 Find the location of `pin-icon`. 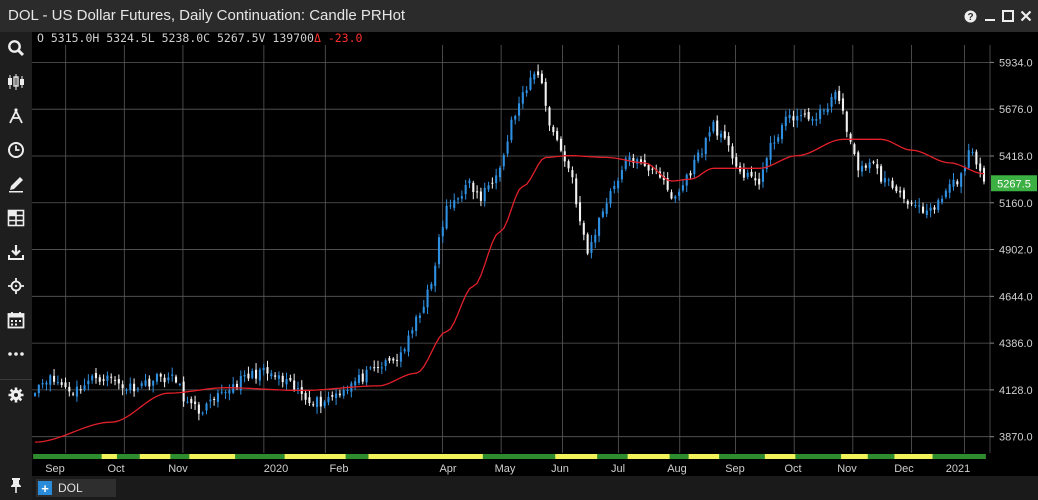

pin-icon is located at coordinates (16, 485).